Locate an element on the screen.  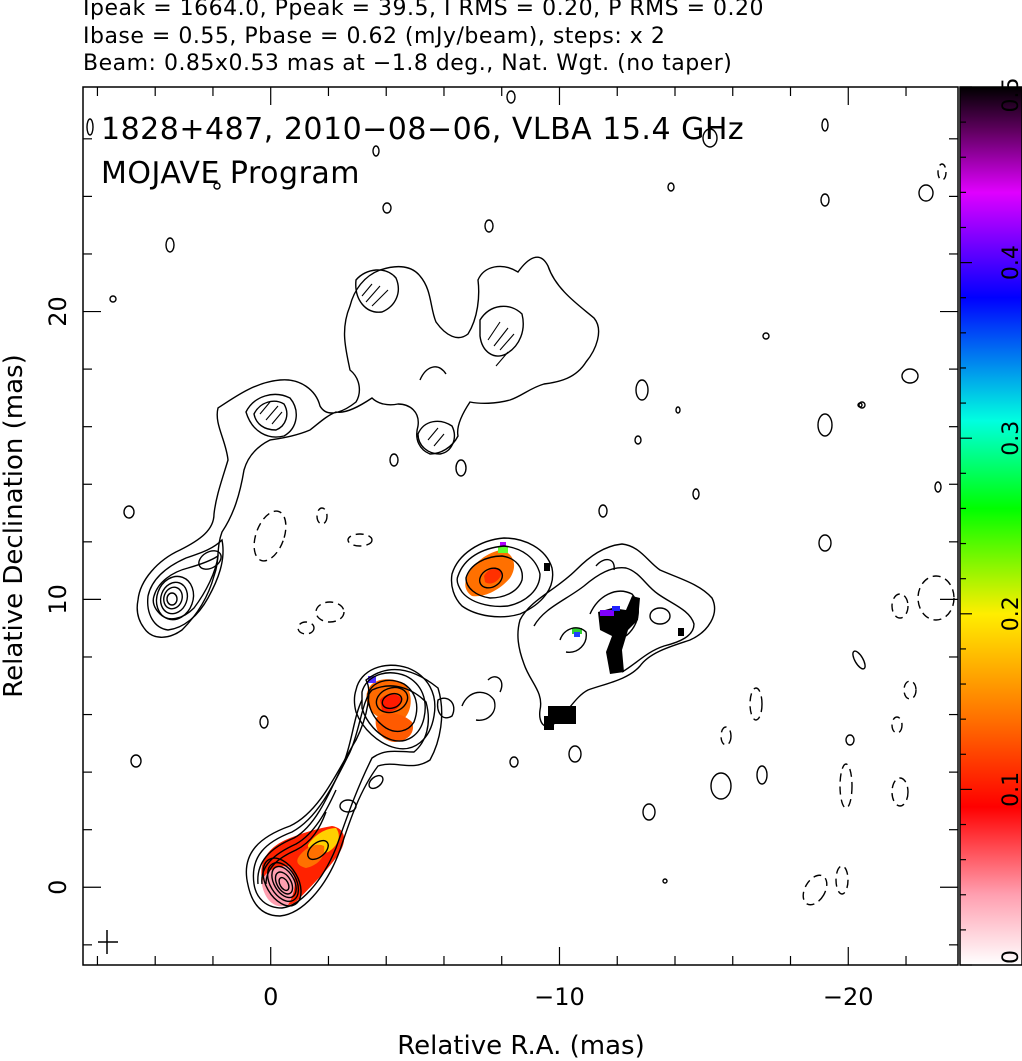
colorbar-ticks is located at coordinates (966, 526).